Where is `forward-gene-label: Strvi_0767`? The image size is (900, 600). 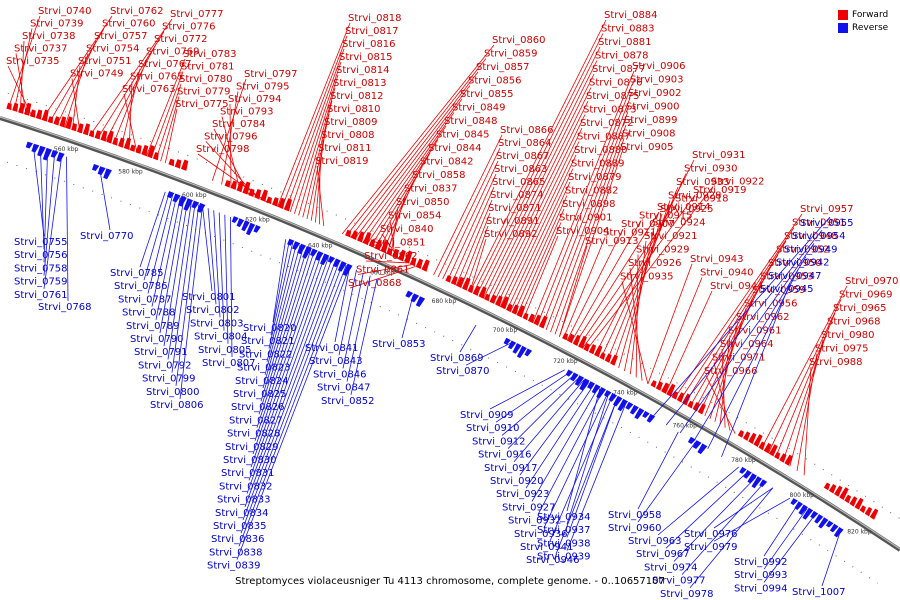
forward-gene-label: Strvi_0767 is located at coordinates (165, 64).